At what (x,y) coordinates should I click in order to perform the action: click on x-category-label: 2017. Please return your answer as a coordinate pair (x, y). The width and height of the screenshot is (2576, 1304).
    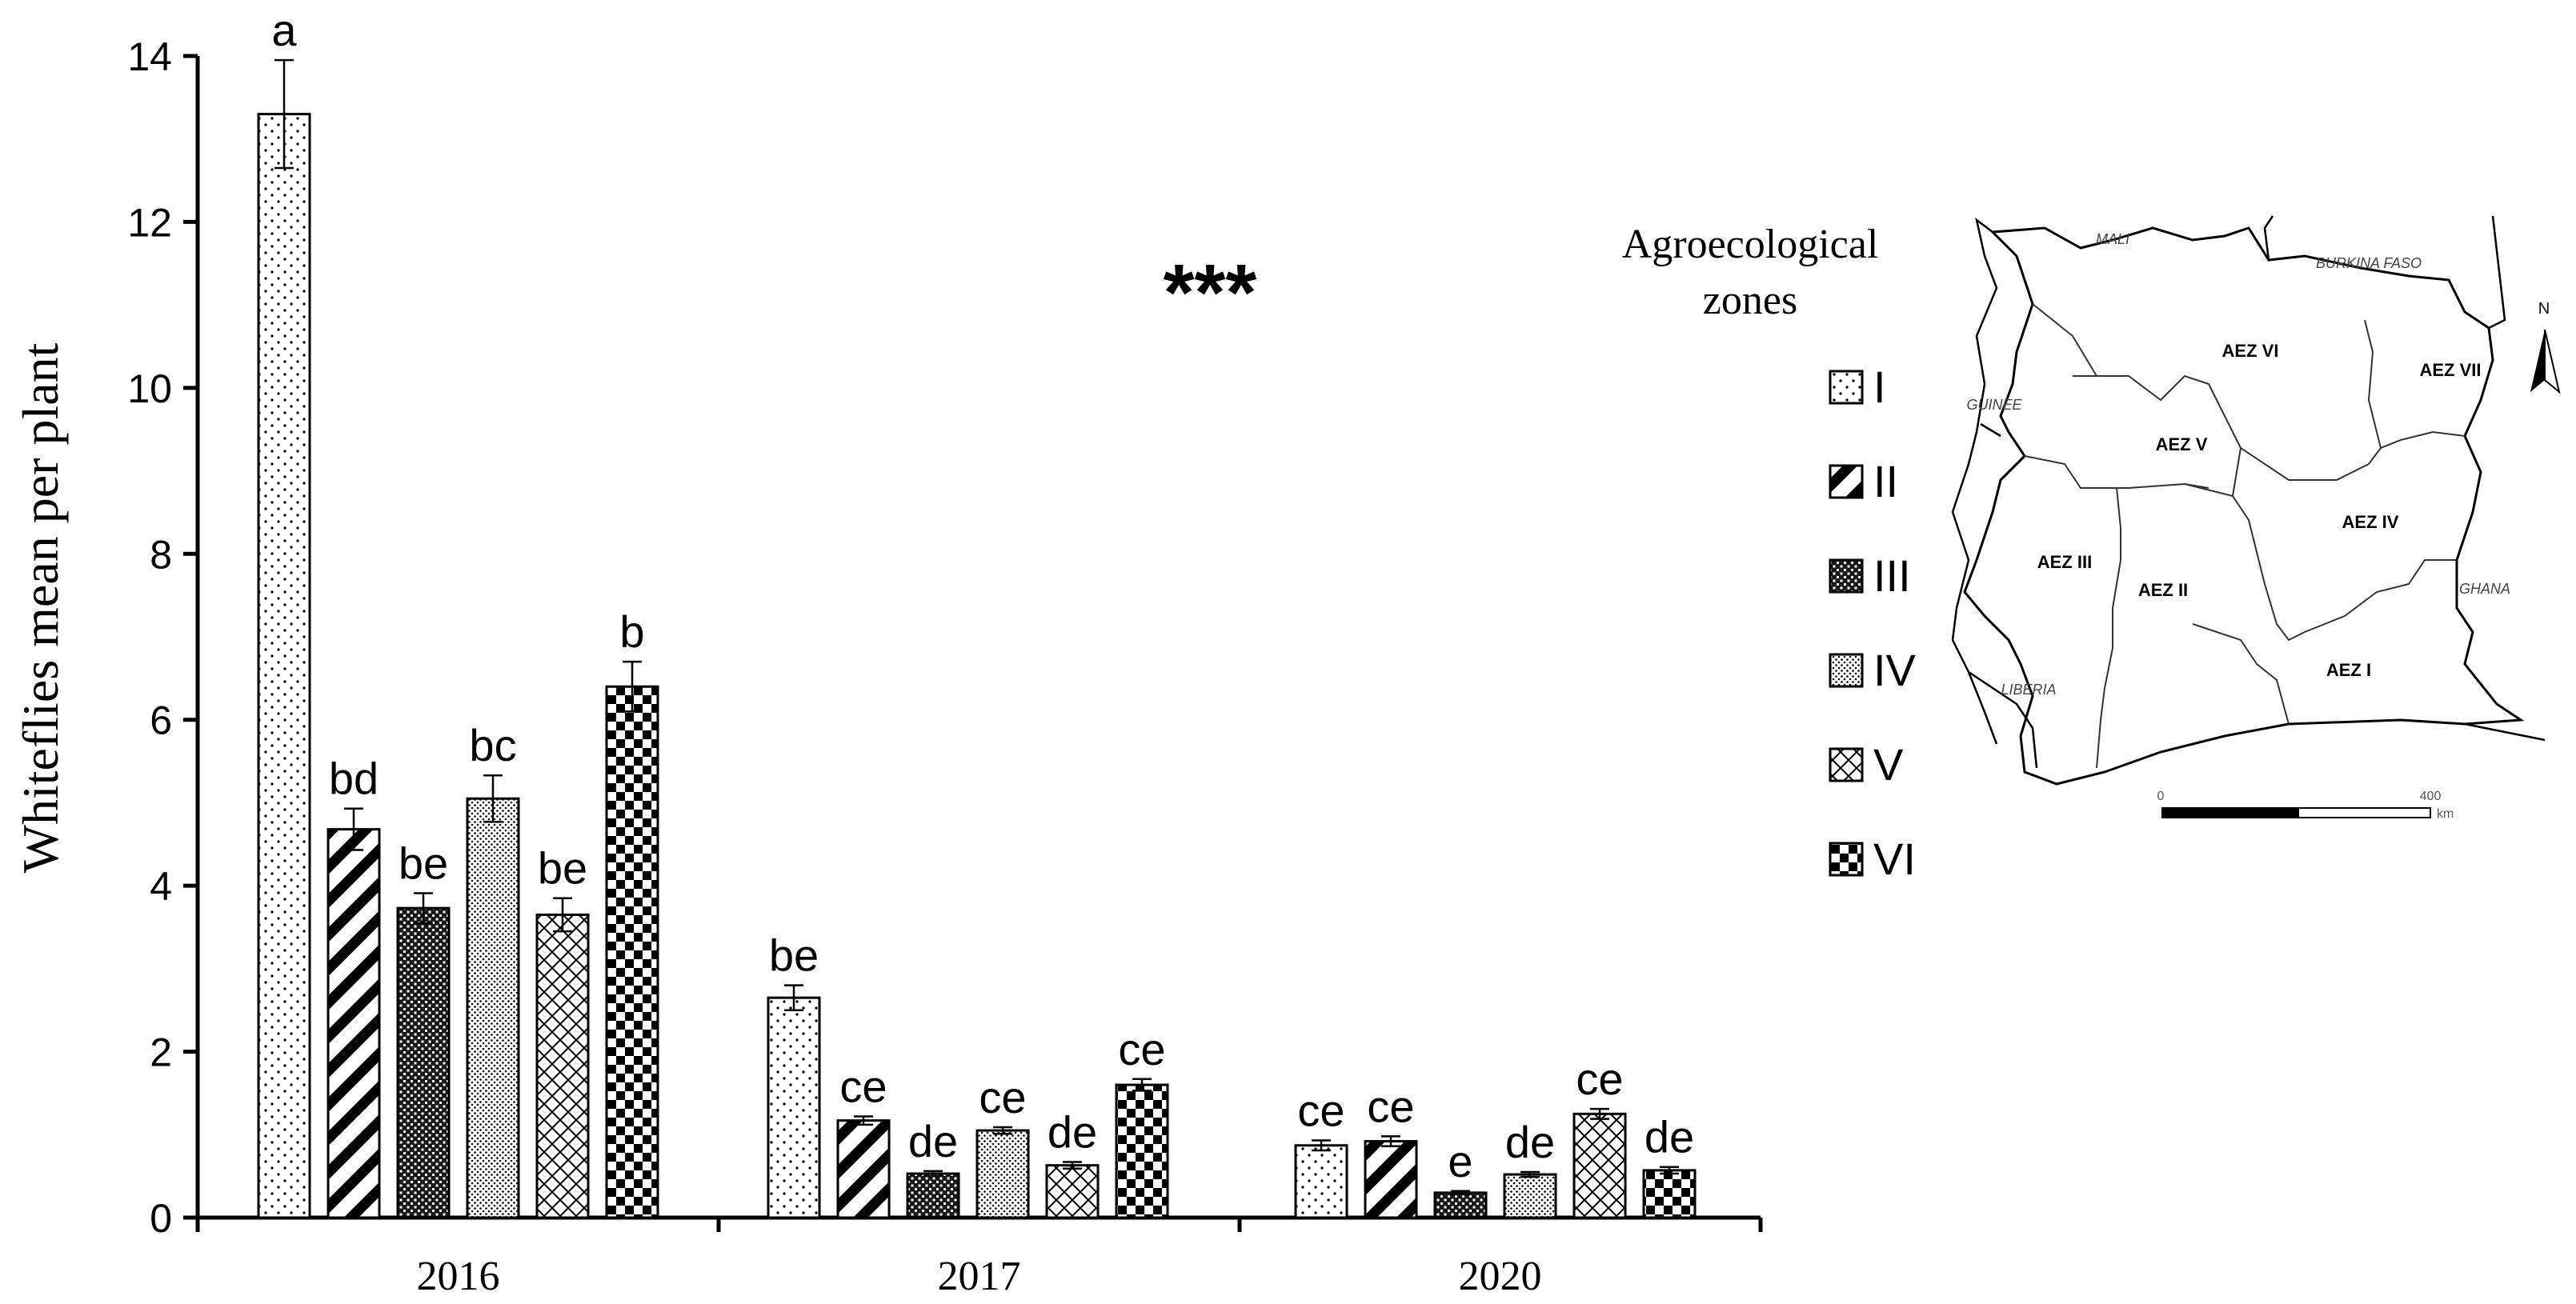
    Looking at the image, I should click on (979, 1276).